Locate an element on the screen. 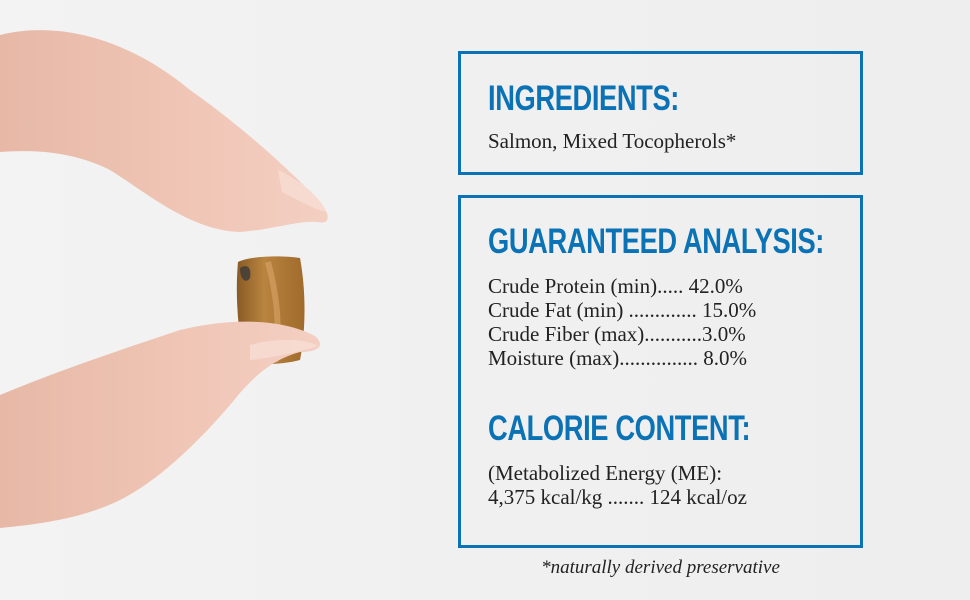  calorie-line-1: (Metabolized Energy (ME): is located at coordinates (605, 473).